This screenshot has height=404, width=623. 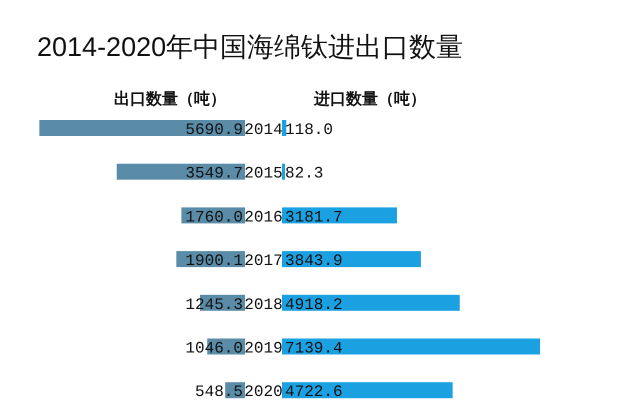 What do you see at coordinates (214, 130) in the screenshot?
I see `data-label: 5690.9` at bounding box center [214, 130].